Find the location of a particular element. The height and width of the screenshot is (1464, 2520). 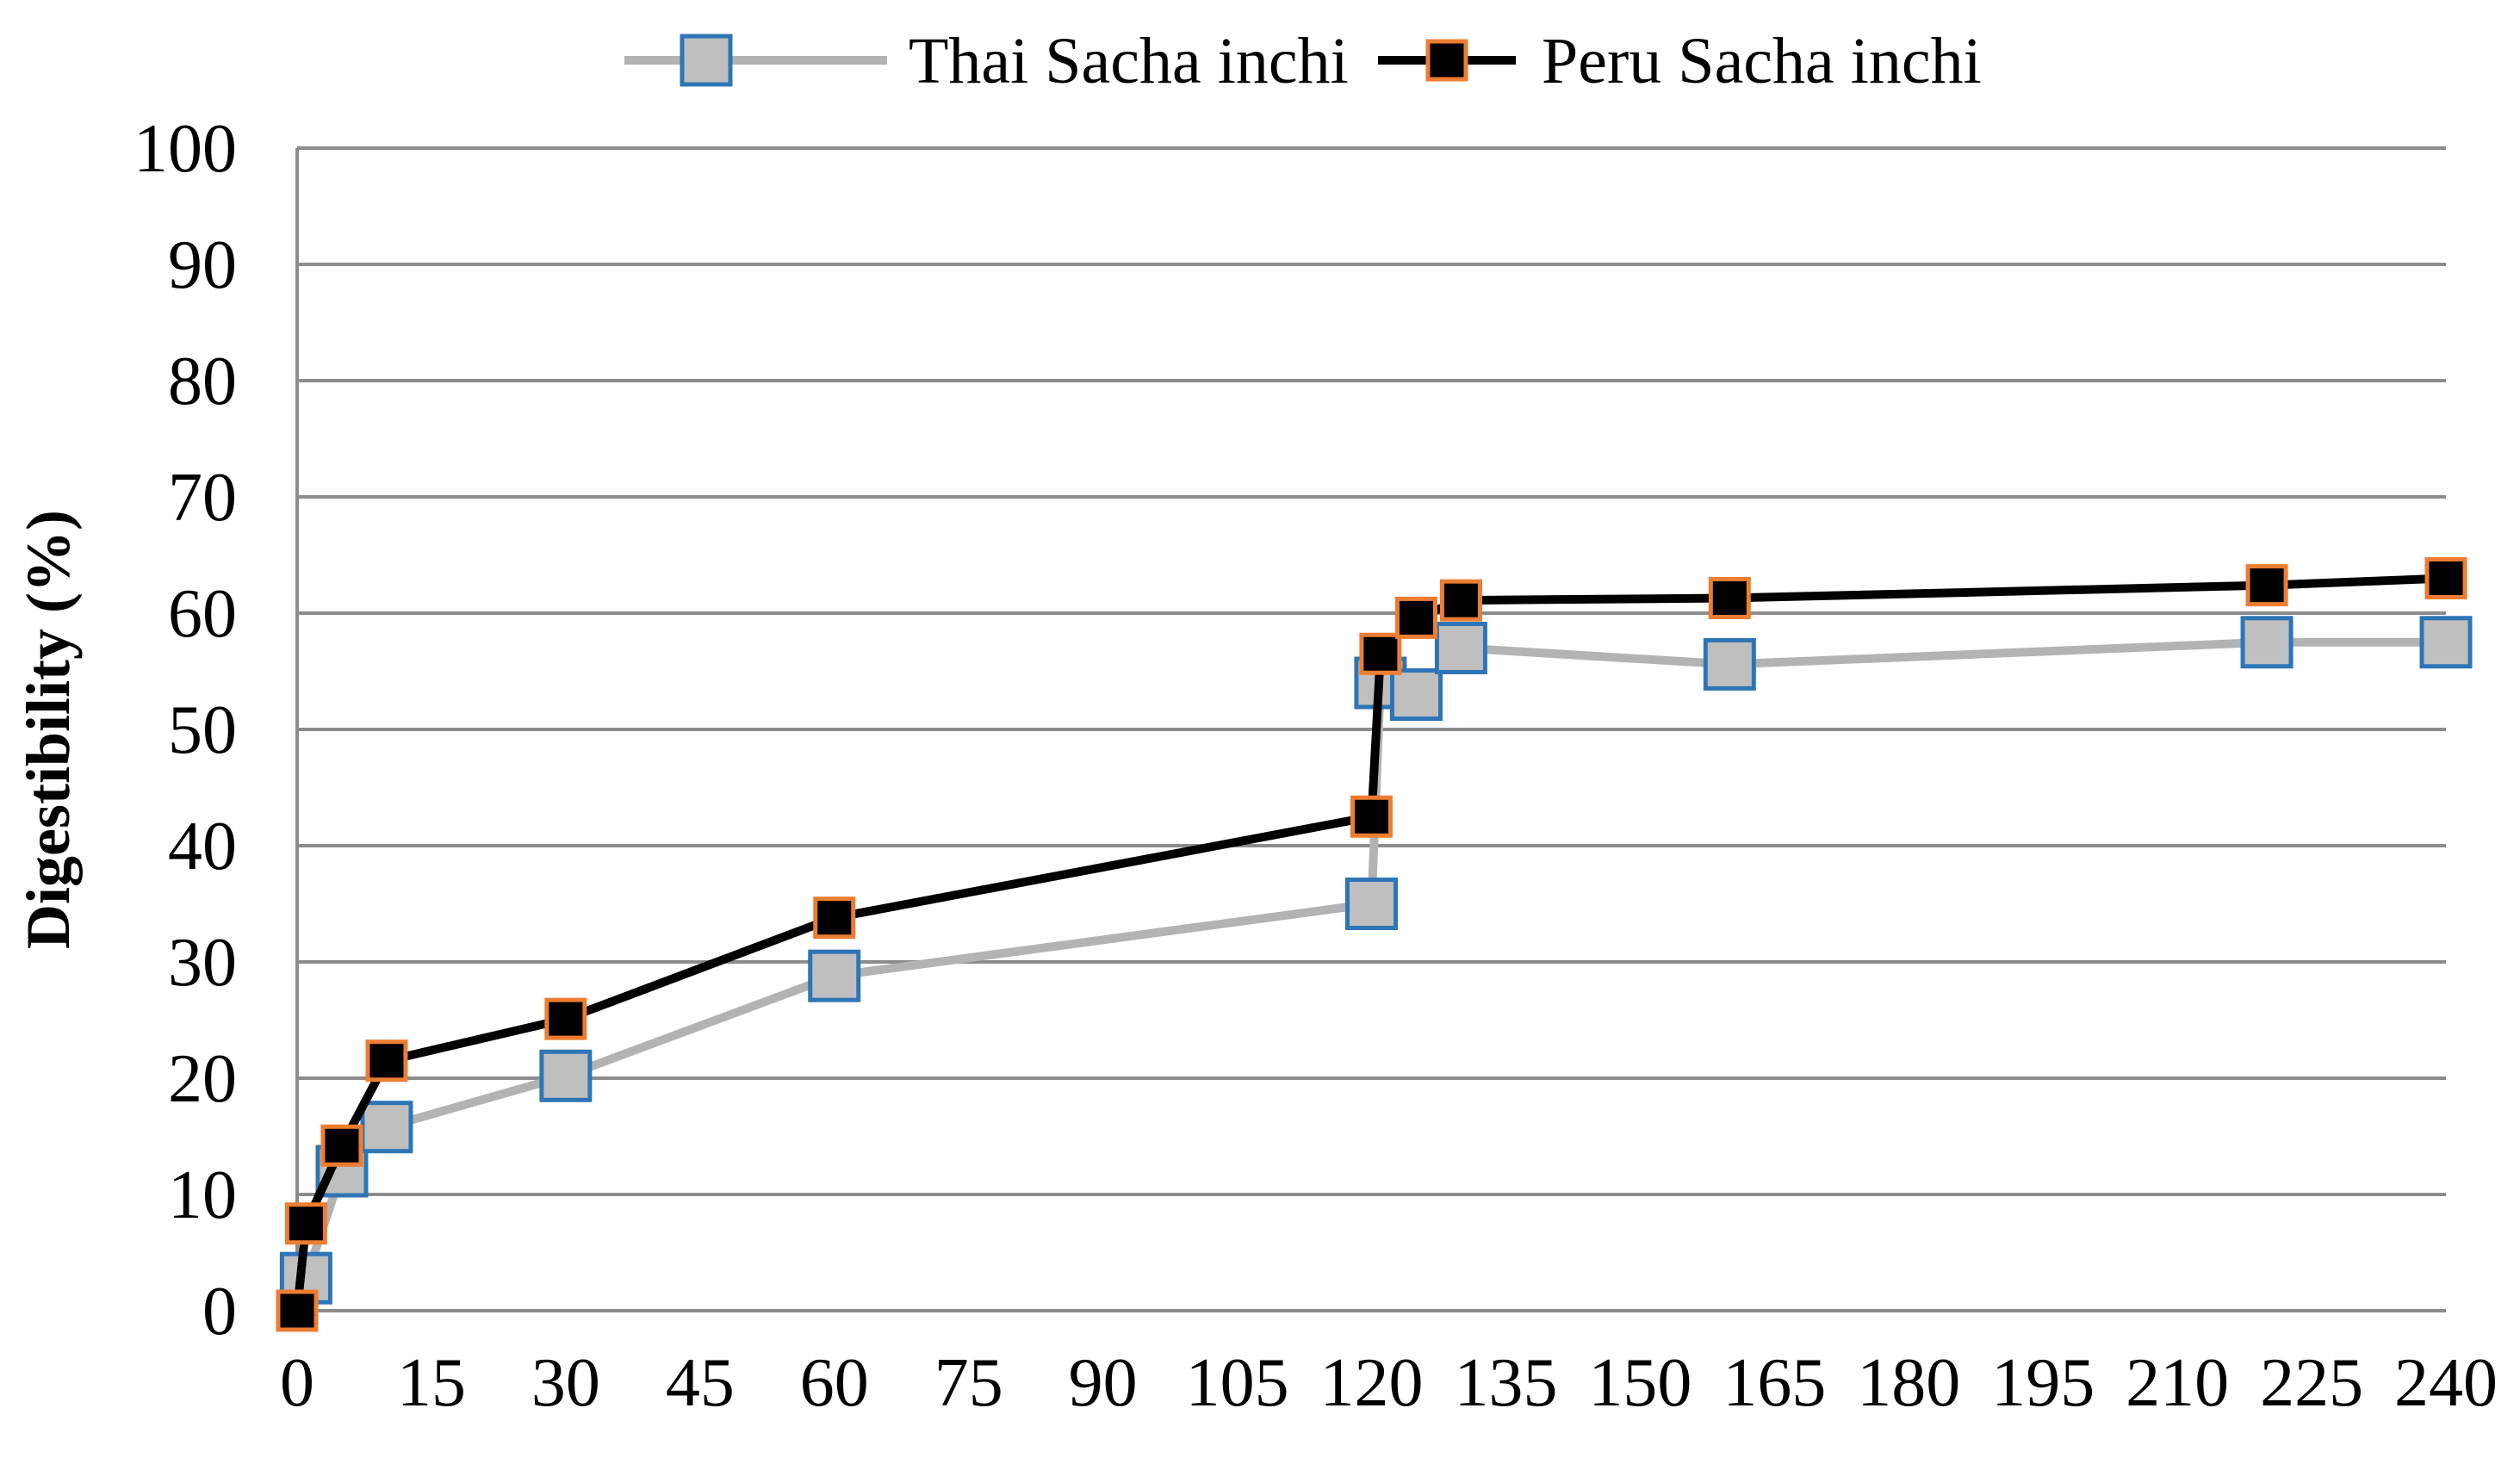

y-tick-labels: 0 10 20 30 40 50 60 70 80 90 100 is located at coordinates (185, 730).